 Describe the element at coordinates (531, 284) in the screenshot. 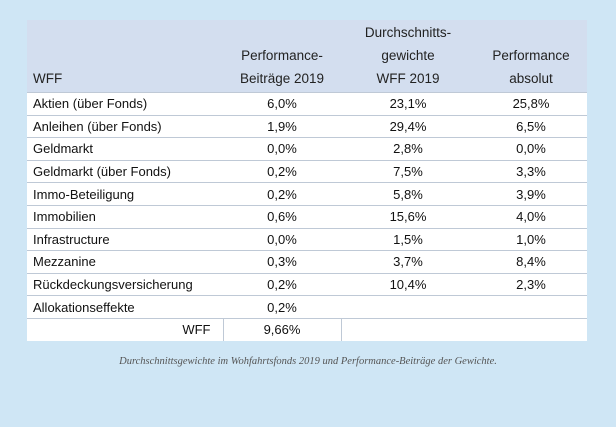

I see `cell-absolut: 2,3%` at that location.